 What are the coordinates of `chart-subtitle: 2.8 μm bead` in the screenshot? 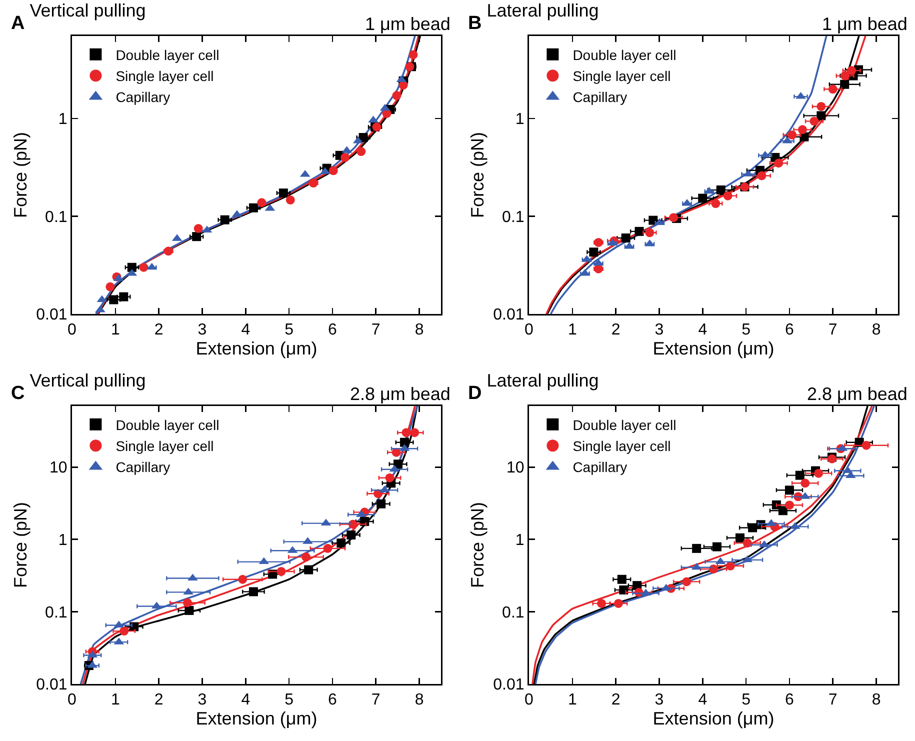 It's located at (857, 394).